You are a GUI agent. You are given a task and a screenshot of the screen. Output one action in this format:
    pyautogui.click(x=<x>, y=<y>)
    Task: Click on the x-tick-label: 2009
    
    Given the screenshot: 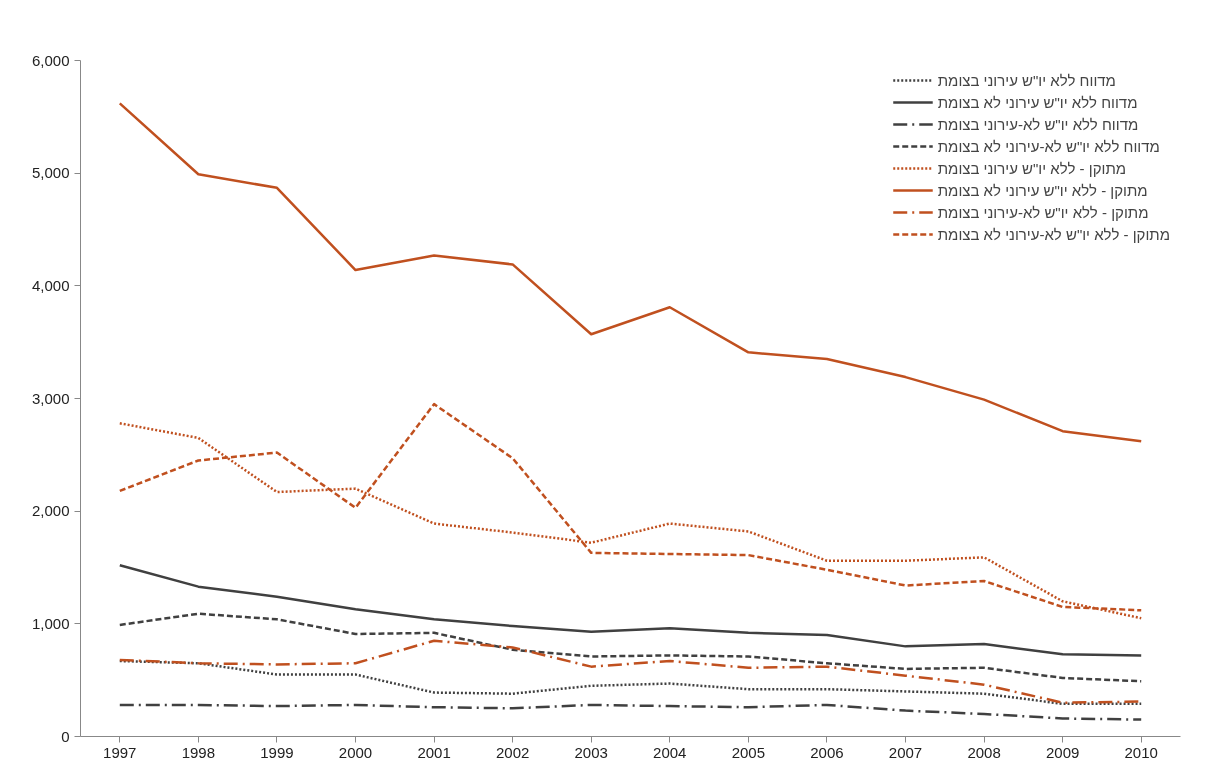 What is the action you would take?
    pyautogui.click(x=1062, y=752)
    